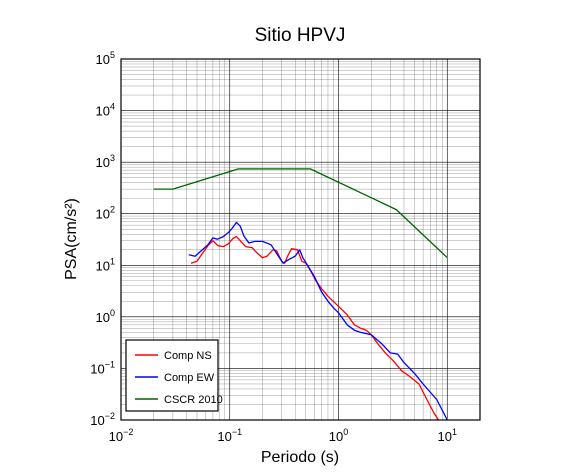 The width and height of the screenshot is (586, 475). Describe the element at coordinates (105, 316) in the screenshot. I see `y-tick-label: 10⁰` at that location.